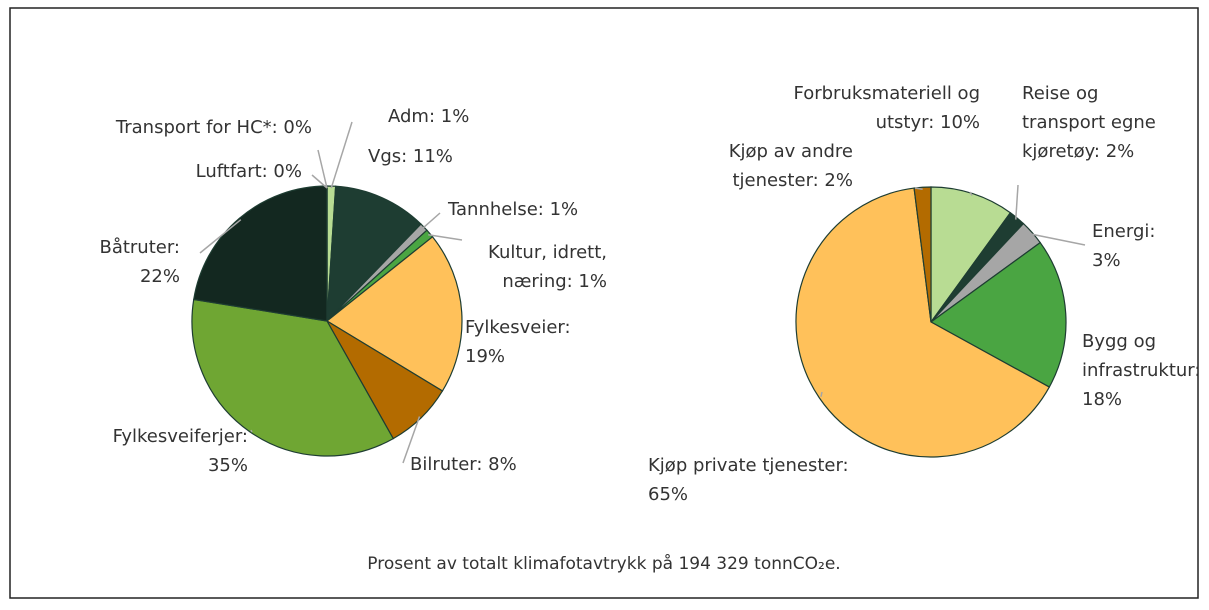 The image size is (1209, 610). Describe the element at coordinates (887, 108) in the screenshot. I see `data-label: Forbruksmateriell og utstyr: 10%` at that location.